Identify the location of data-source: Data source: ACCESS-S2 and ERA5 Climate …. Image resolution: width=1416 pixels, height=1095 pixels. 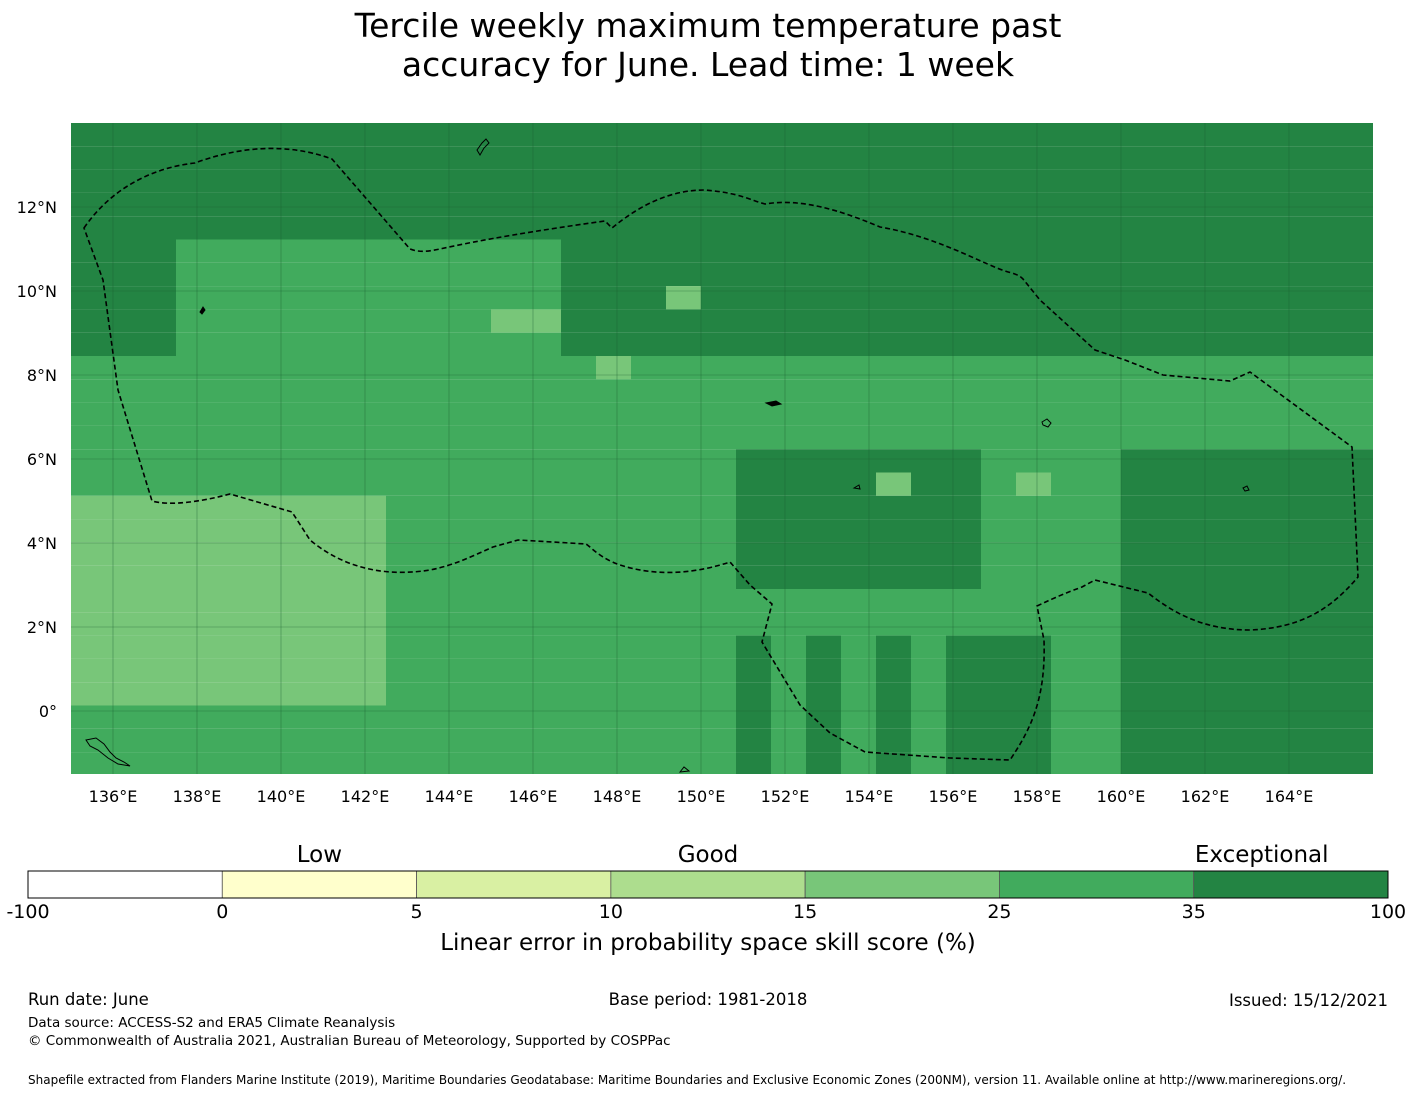
(212, 1023).